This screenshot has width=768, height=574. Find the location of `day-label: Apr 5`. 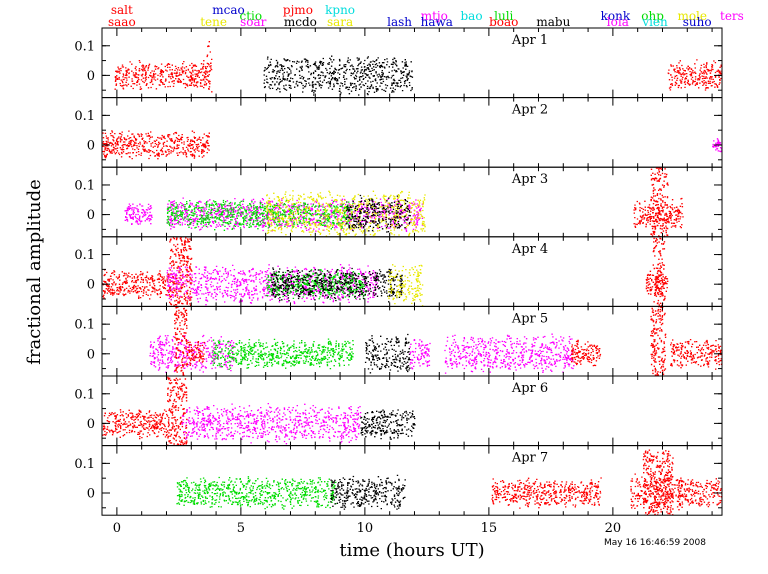

day-label: Apr 5 is located at coordinates (529, 318).